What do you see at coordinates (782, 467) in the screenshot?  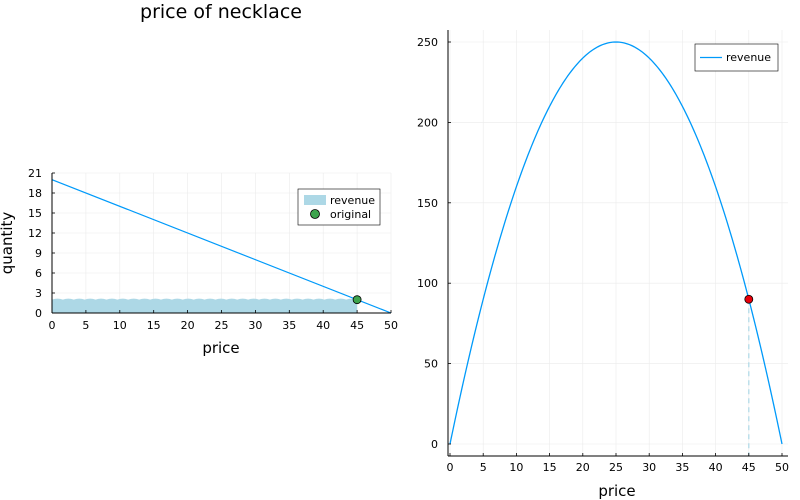 I see `right-x-tick-label: 50` at bounding box center [782, 467].